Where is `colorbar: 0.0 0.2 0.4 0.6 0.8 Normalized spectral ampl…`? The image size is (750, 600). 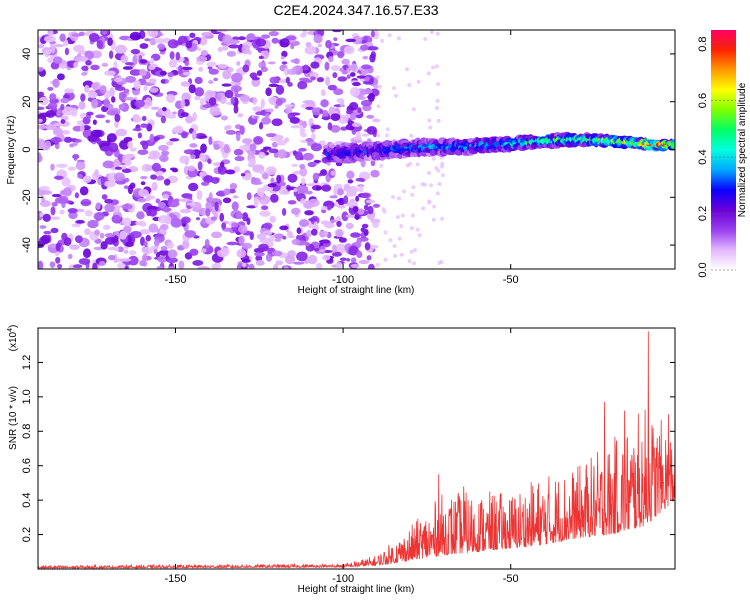
colorbar: 0.0 0.2 0.4 0.6 0.8 Normalized spectral ampl… is located at coordinates (722, 154).